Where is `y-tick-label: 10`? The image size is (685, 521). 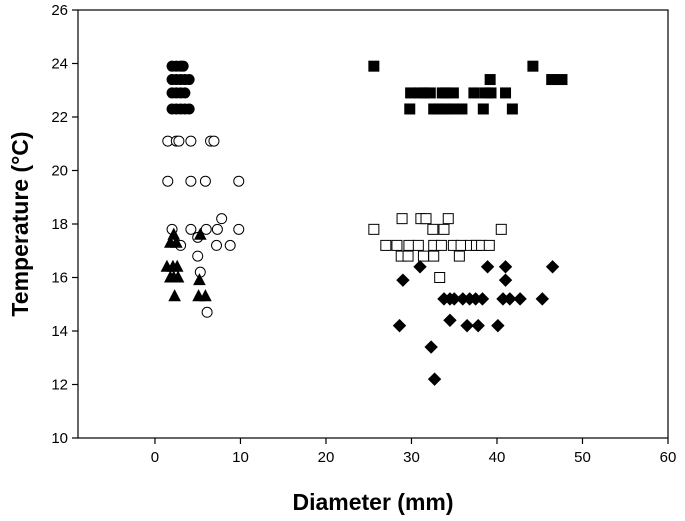
y-tick-label: 10 is located at coordinates (59, 438).